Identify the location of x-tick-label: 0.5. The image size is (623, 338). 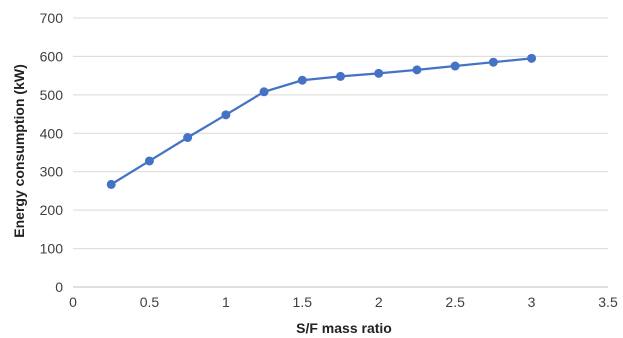
(150, 302).